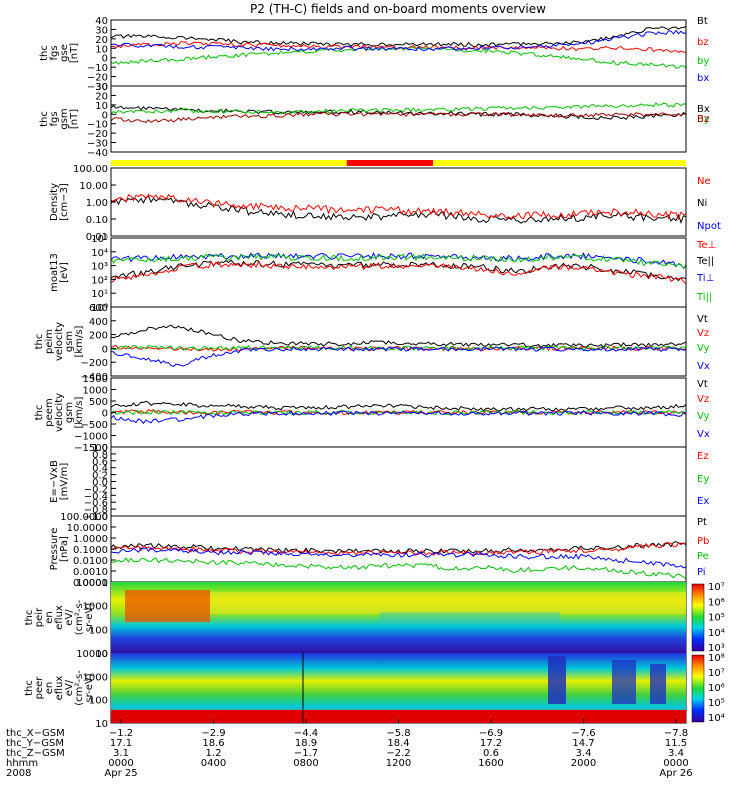  What do you see at coordinates (398, 743) in the screenshot?
I see `x-axis-value-y: 18.4` at bounding box center [398, 743].